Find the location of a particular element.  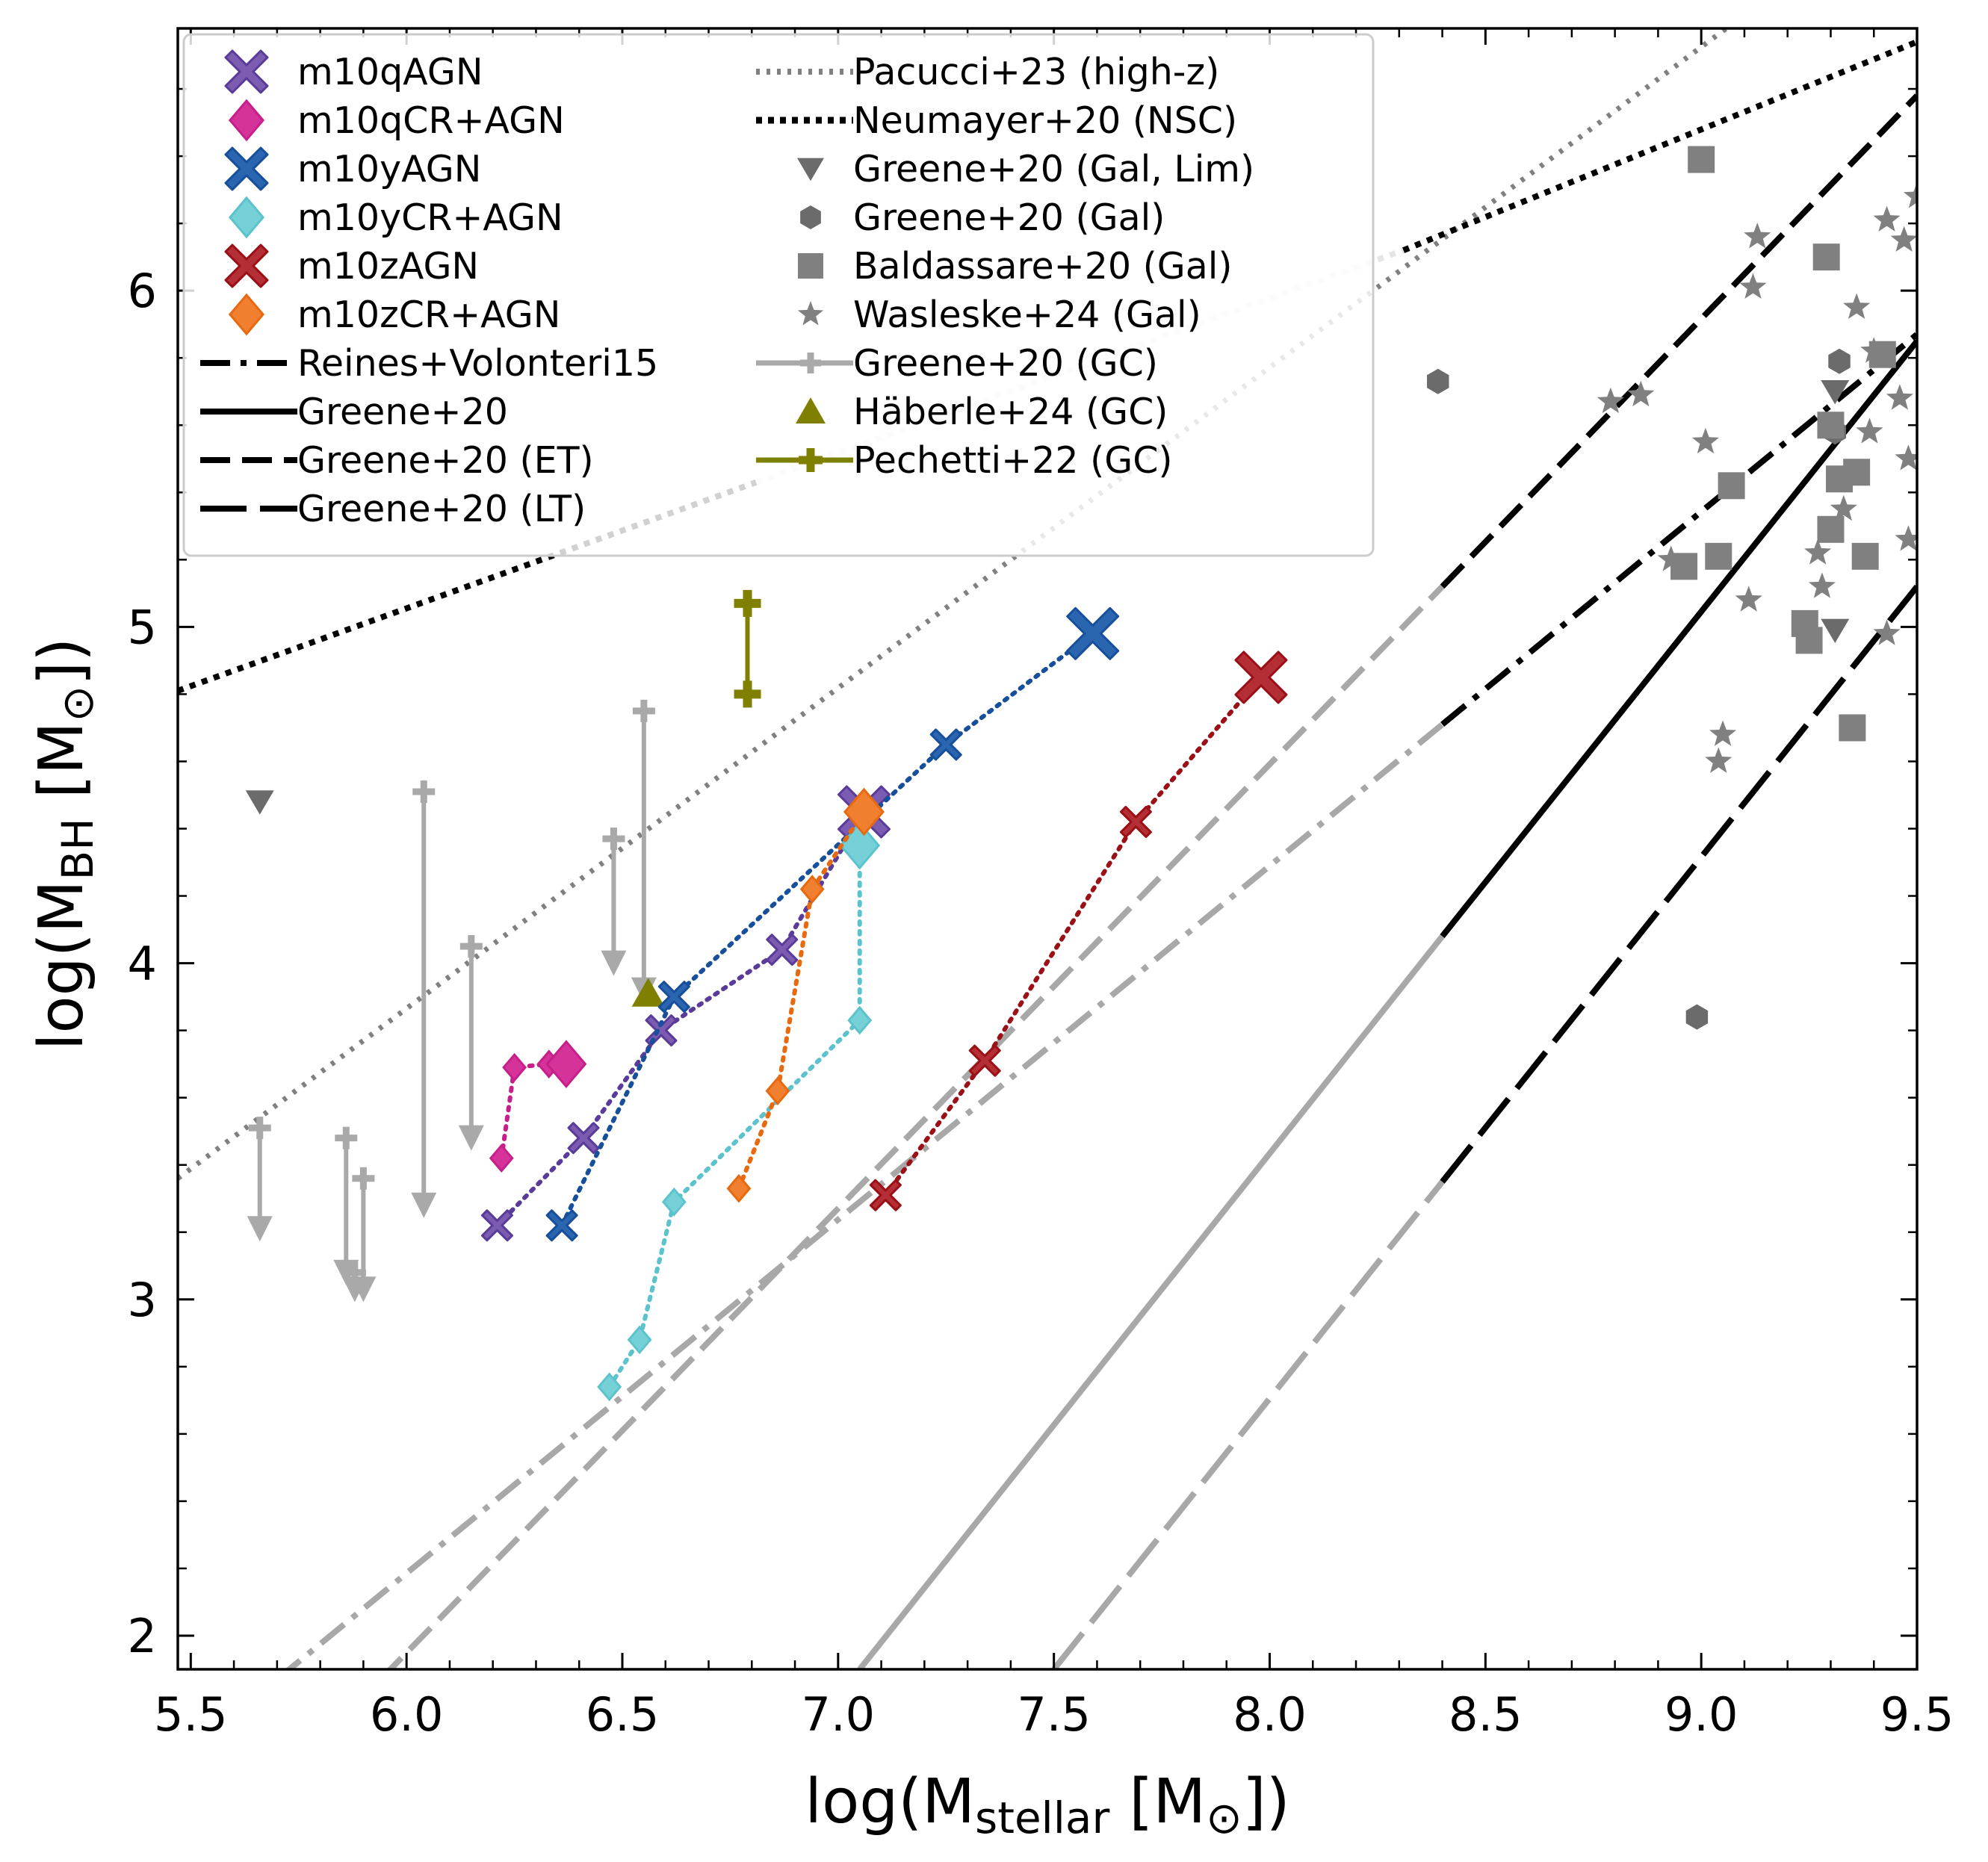

y-tick-label: 3 is located at coordinates (142, 1300).